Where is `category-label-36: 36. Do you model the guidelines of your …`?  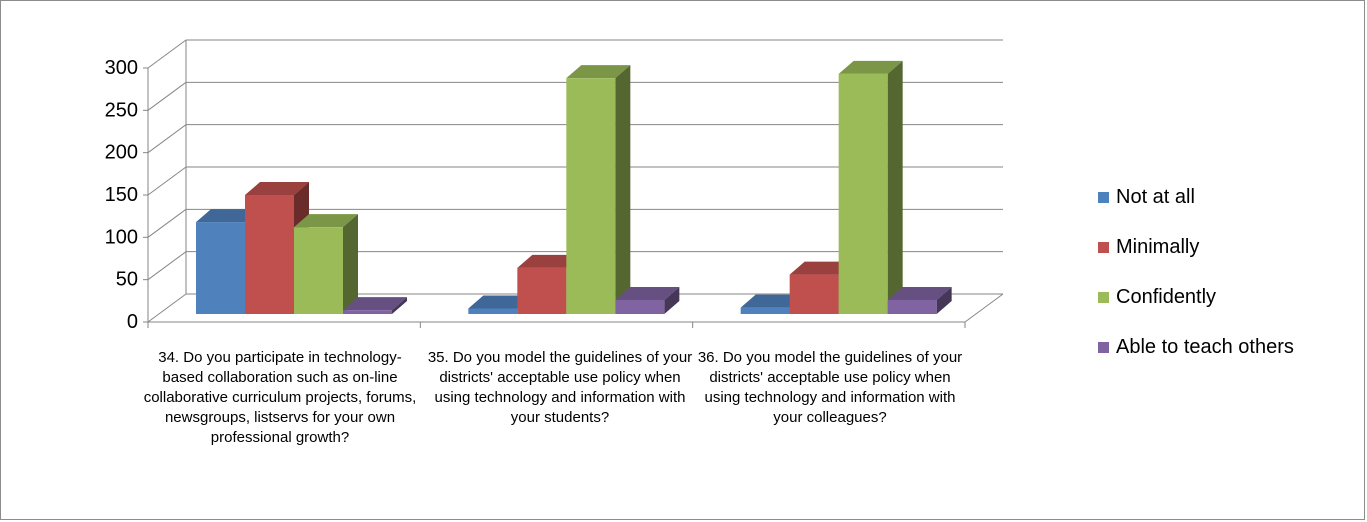
category-label-36: 36. Do you model the guidelines of your … is located at coordinates (830, 387).